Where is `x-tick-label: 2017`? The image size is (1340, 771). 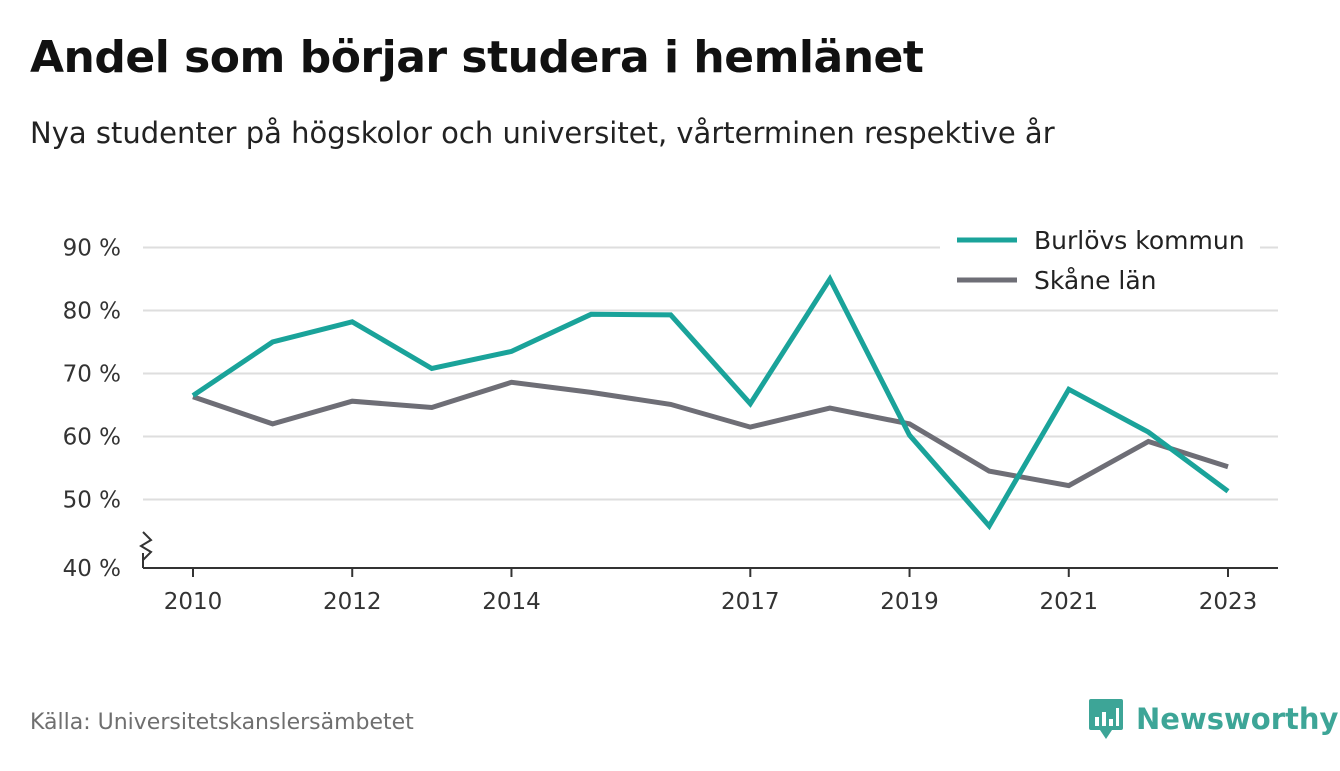
x-tick-label: 2017 is located at coordinates (750, 602).